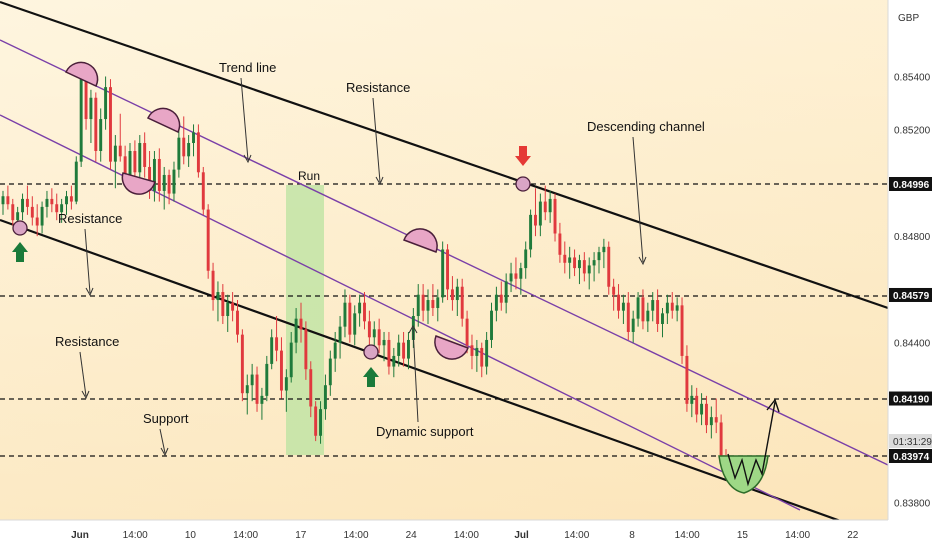 The width and height of the screenshot is (932, 550). I want to click on annotation-descending-channel: Descending channel, so click(646, 126).